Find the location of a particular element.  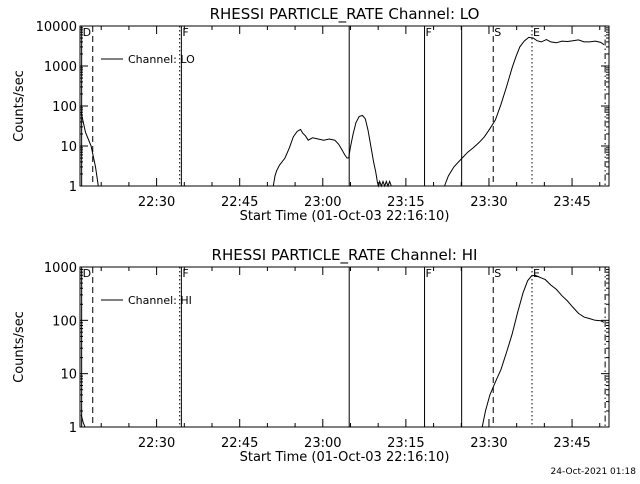

chart-title: RHESSI PARTICLE_RATE Channel: LO is located at coordinates (345, 14).